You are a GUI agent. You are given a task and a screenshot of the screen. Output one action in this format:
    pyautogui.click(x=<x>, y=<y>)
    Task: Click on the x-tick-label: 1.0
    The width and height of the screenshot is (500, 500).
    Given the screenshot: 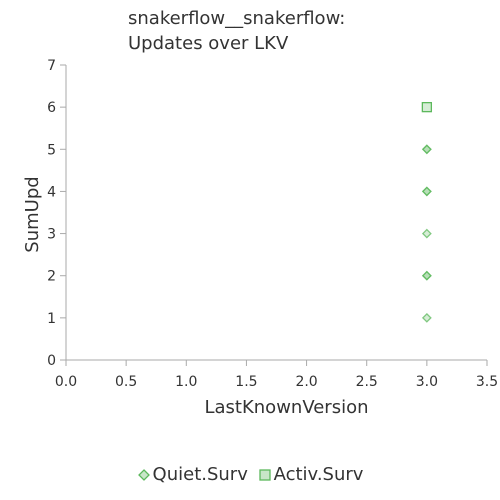 What is the action you would take?
    pyautogui.click(x=186, y=382)
    